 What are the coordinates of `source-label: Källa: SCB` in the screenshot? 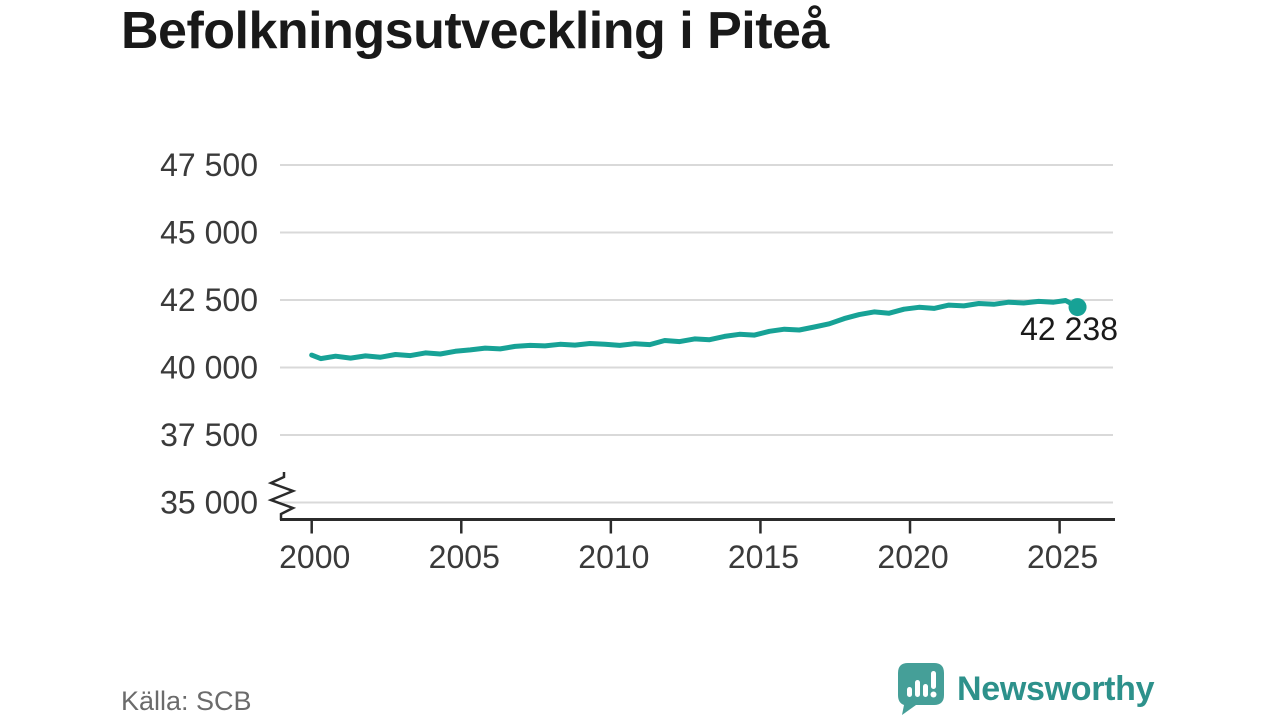 It's located at (186, 701).